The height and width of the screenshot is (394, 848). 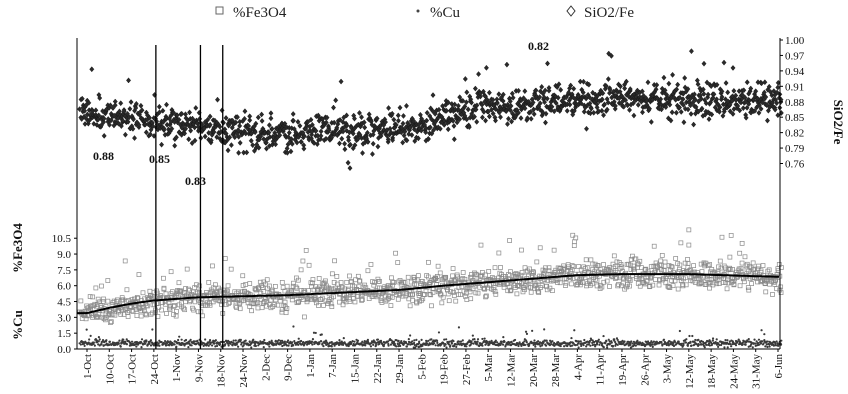 I want to click on left-tick-label: 1.5, so click(x=64, y=334).